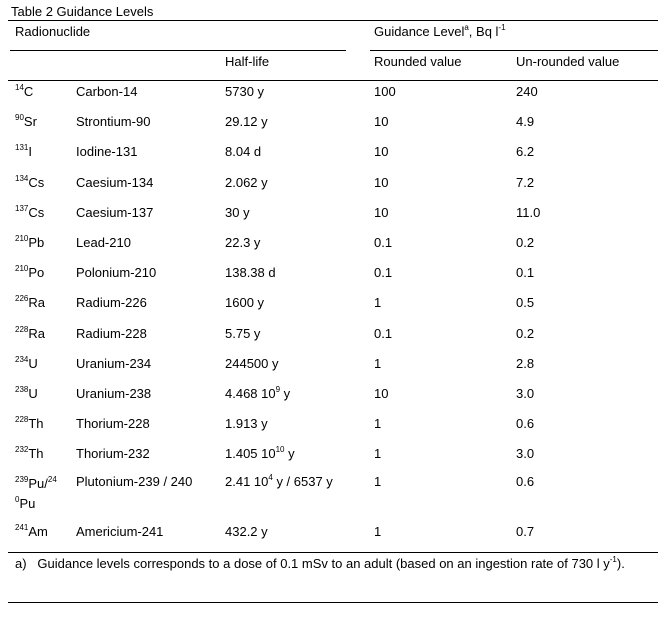 This screenshot has width=665, height=618. I want to click on nuclide-name: Polonium-210, so click(116, 272).